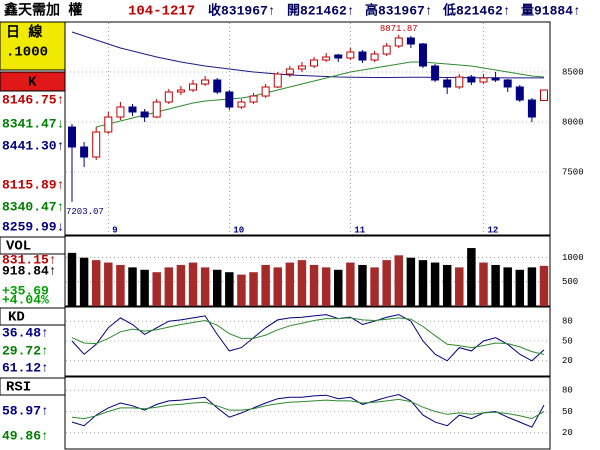 The width and height of the screenshot is (600, 450). What do you see at coordinates (33, 46) in the screenshot?
I see `period-box` at bounding box center [33, 46].